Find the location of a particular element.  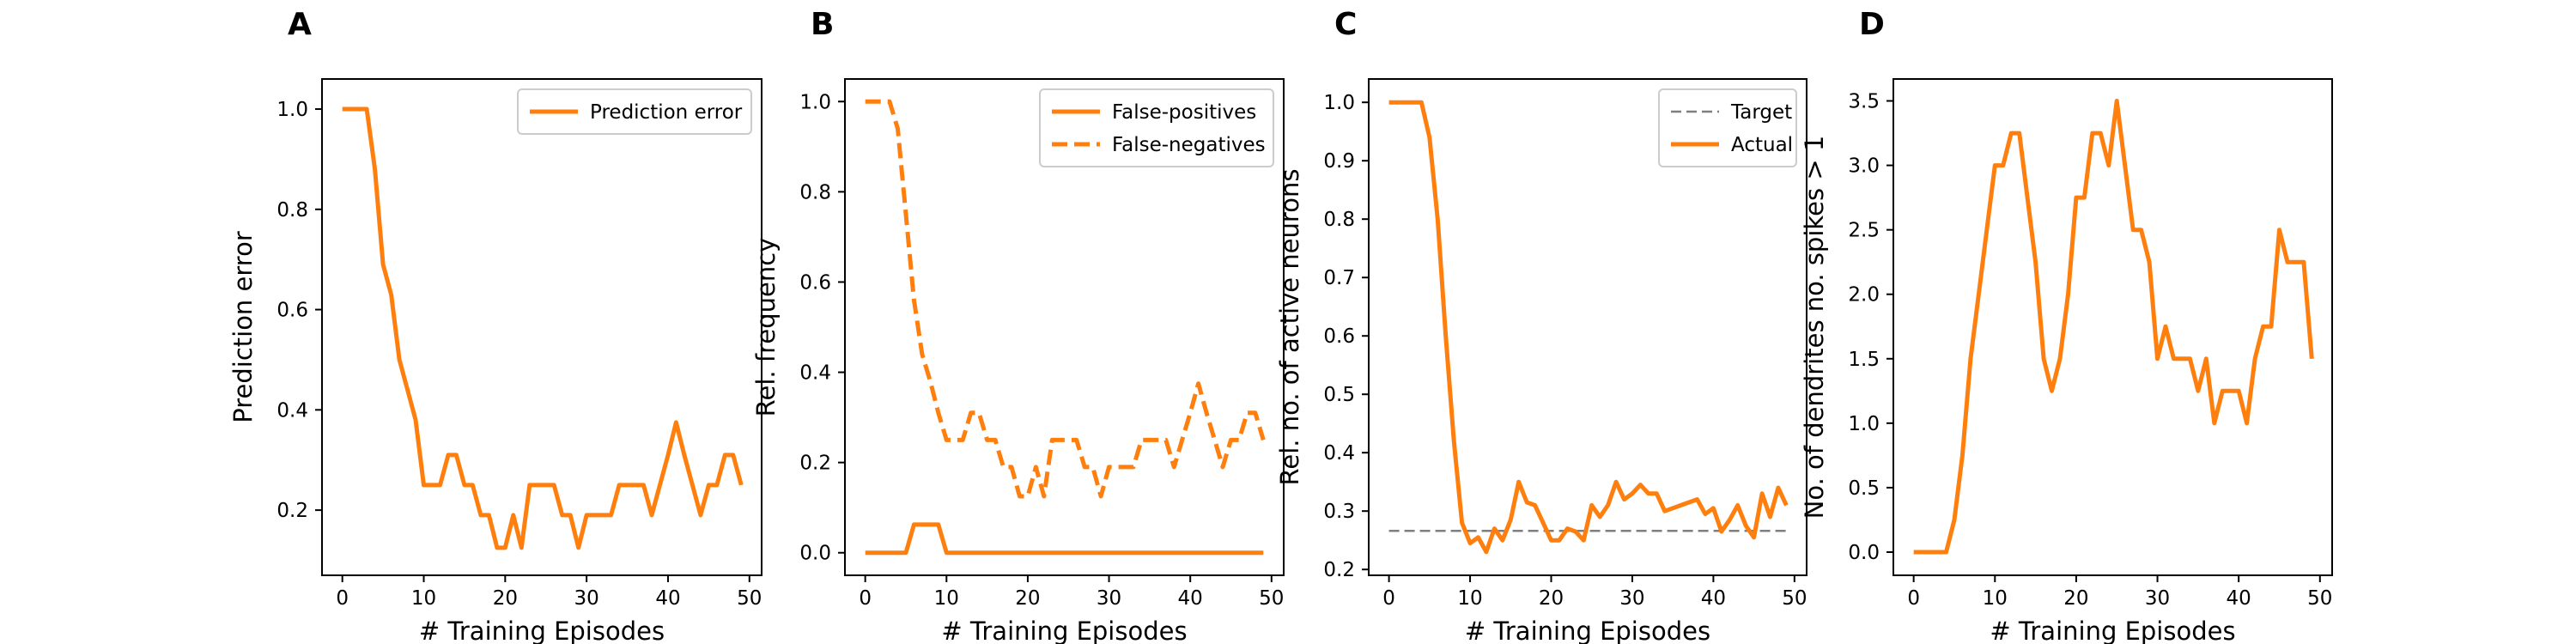

panel-label: B is located at coordinates (823, 25).